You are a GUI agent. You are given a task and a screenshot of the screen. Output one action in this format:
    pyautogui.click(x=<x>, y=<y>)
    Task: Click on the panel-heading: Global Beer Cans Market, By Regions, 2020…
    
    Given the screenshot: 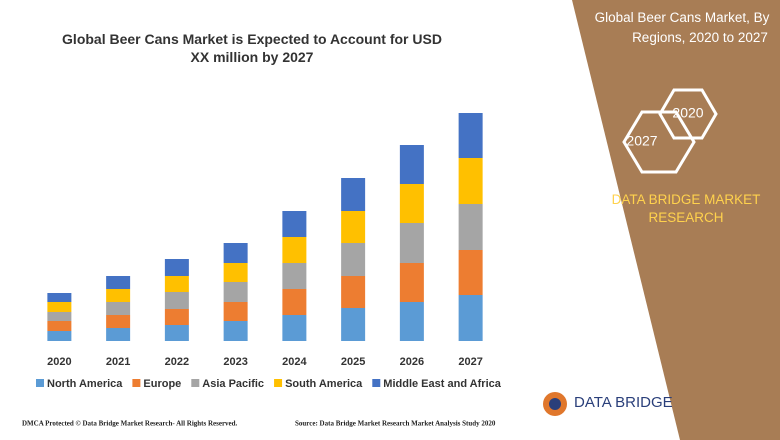 What is the action you would take?
    pyautogui.click(x=682, y=27)
    